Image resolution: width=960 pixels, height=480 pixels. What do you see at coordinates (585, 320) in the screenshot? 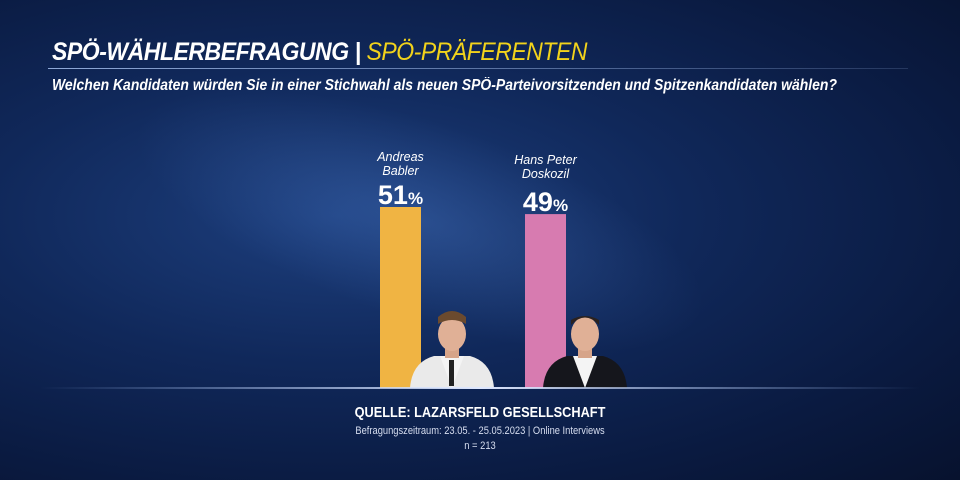
I see `photo-doskozil-hair` at bounding box center [585, 320].